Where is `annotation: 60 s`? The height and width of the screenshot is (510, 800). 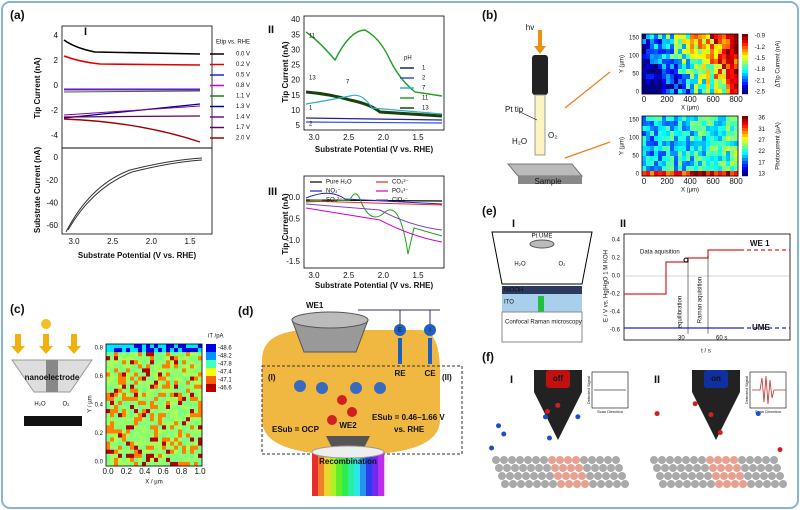
annotation: 60 s is located at coordinates (721, 339).